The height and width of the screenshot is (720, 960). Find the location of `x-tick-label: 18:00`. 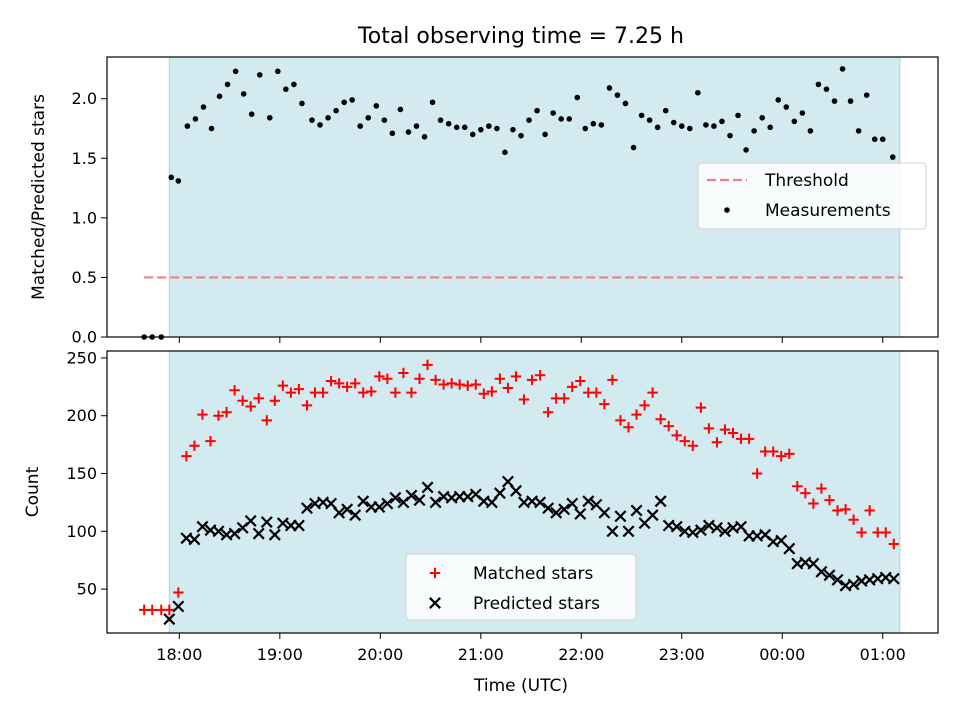

x-tick-label: 18:00 is located at coordinates (179, 654).